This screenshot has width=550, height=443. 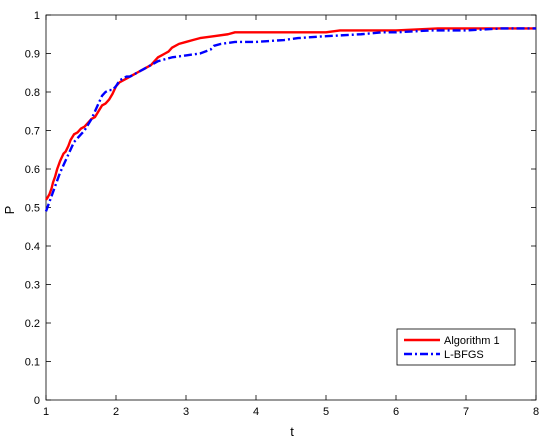 I want to click on legend: Algorithm 1 L-BFGS, so click(x=456, y=347).